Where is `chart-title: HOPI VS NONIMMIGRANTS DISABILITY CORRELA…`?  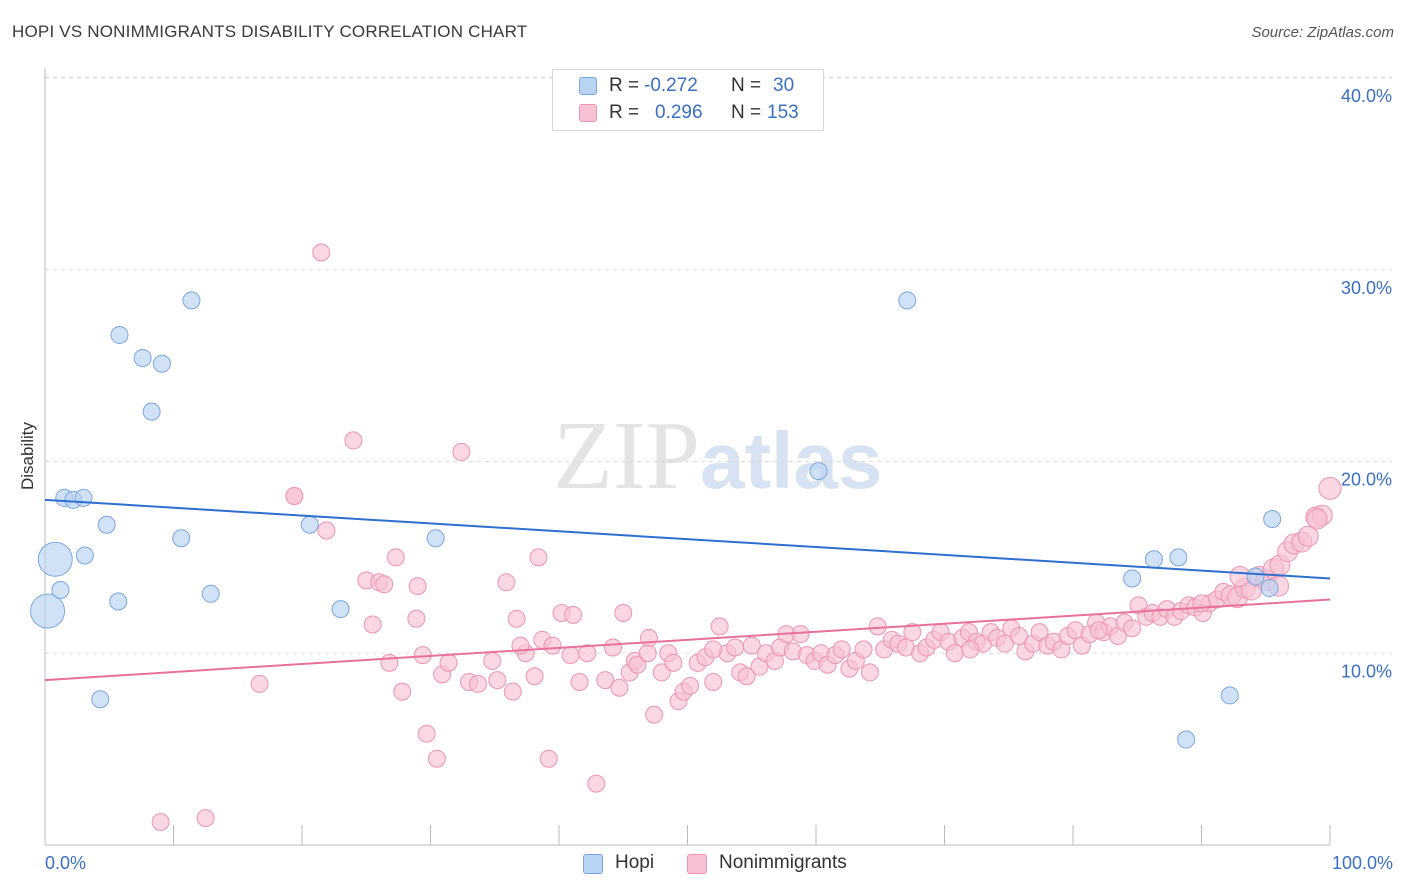
chart-title: HOPI VS NONIMMIGRANTS DISABILITY CORRELA… is located at coordinates (270, 31).